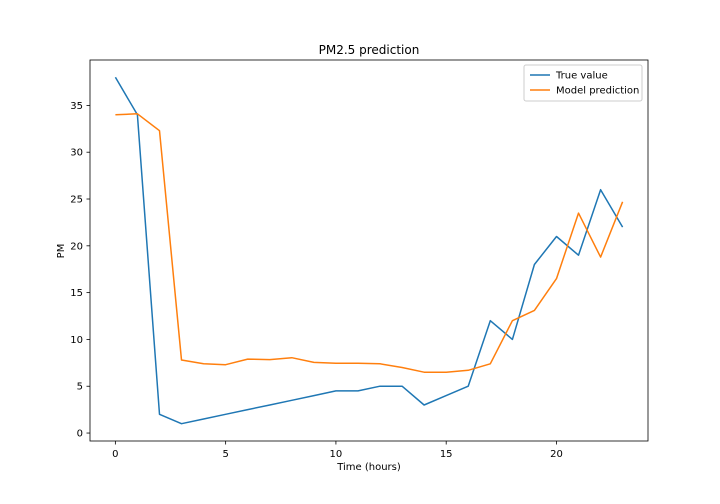  What do you see at coordinates (115, 454) in the screenshot?
I see `x-tick-label: 0` at bounding box center [115, 454].